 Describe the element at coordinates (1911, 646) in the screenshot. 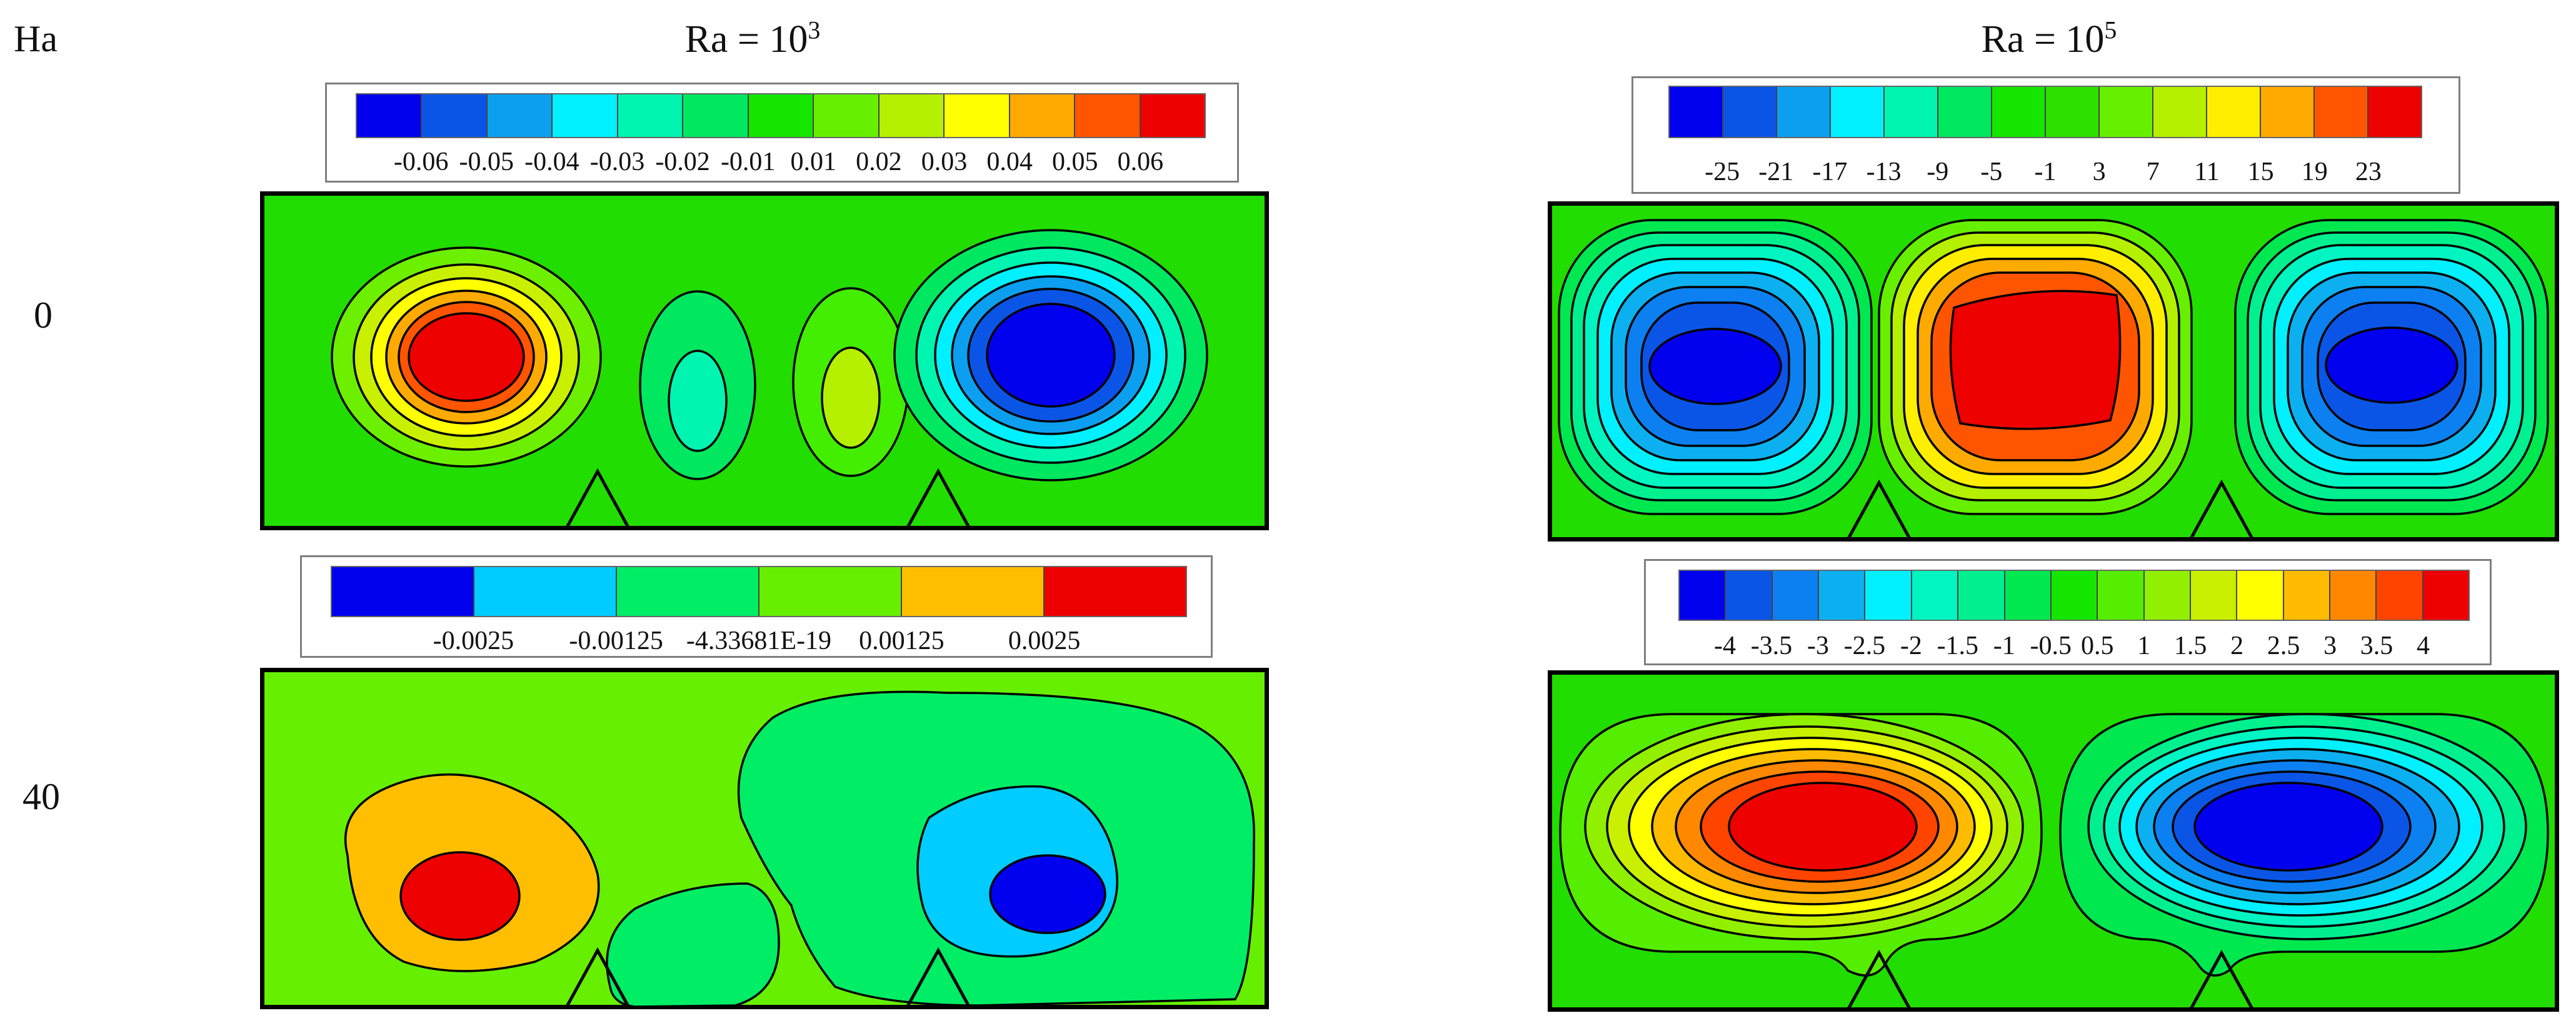

I see `legend-tick-label: -2` at that location.